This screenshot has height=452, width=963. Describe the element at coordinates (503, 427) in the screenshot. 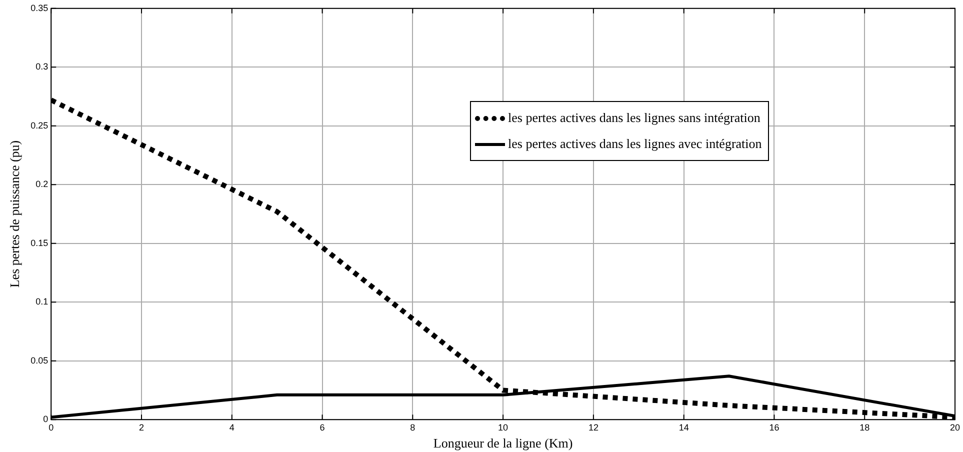

I see `x-tick-label: 10` at that location.